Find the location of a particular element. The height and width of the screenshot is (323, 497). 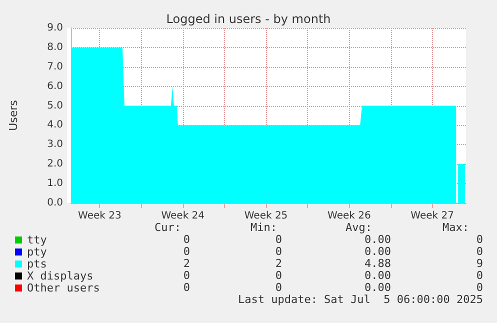

legend-label: pty is located at coordinates (37, 252).